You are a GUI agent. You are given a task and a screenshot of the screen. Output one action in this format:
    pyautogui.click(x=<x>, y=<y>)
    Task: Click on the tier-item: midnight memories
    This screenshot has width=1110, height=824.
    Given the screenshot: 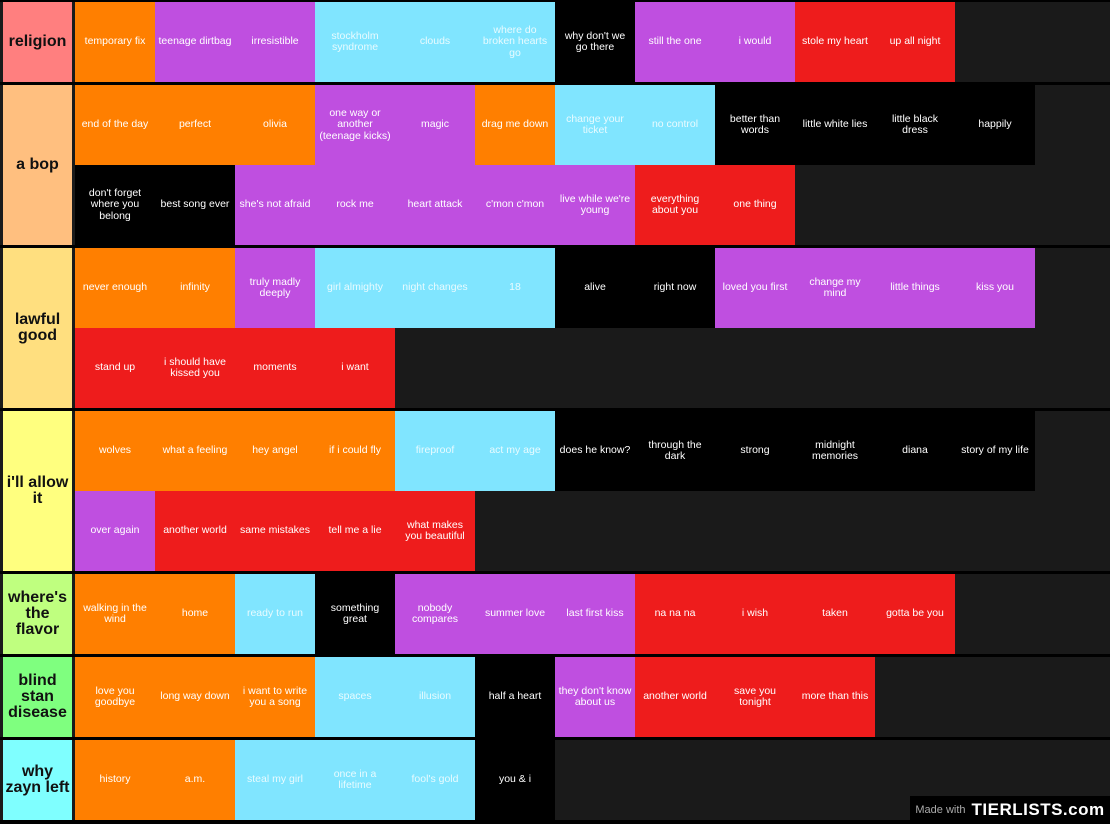 What is the action you would take?
    pyautogui.click(x=835, y=451)
    